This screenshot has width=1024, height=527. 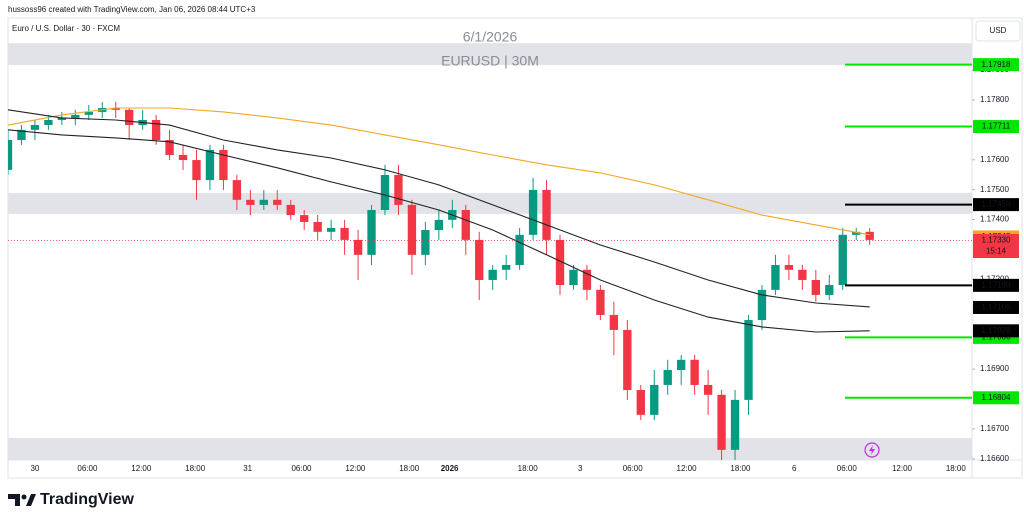 I want to click on brand: TradingView, so click(x=87, y=499).